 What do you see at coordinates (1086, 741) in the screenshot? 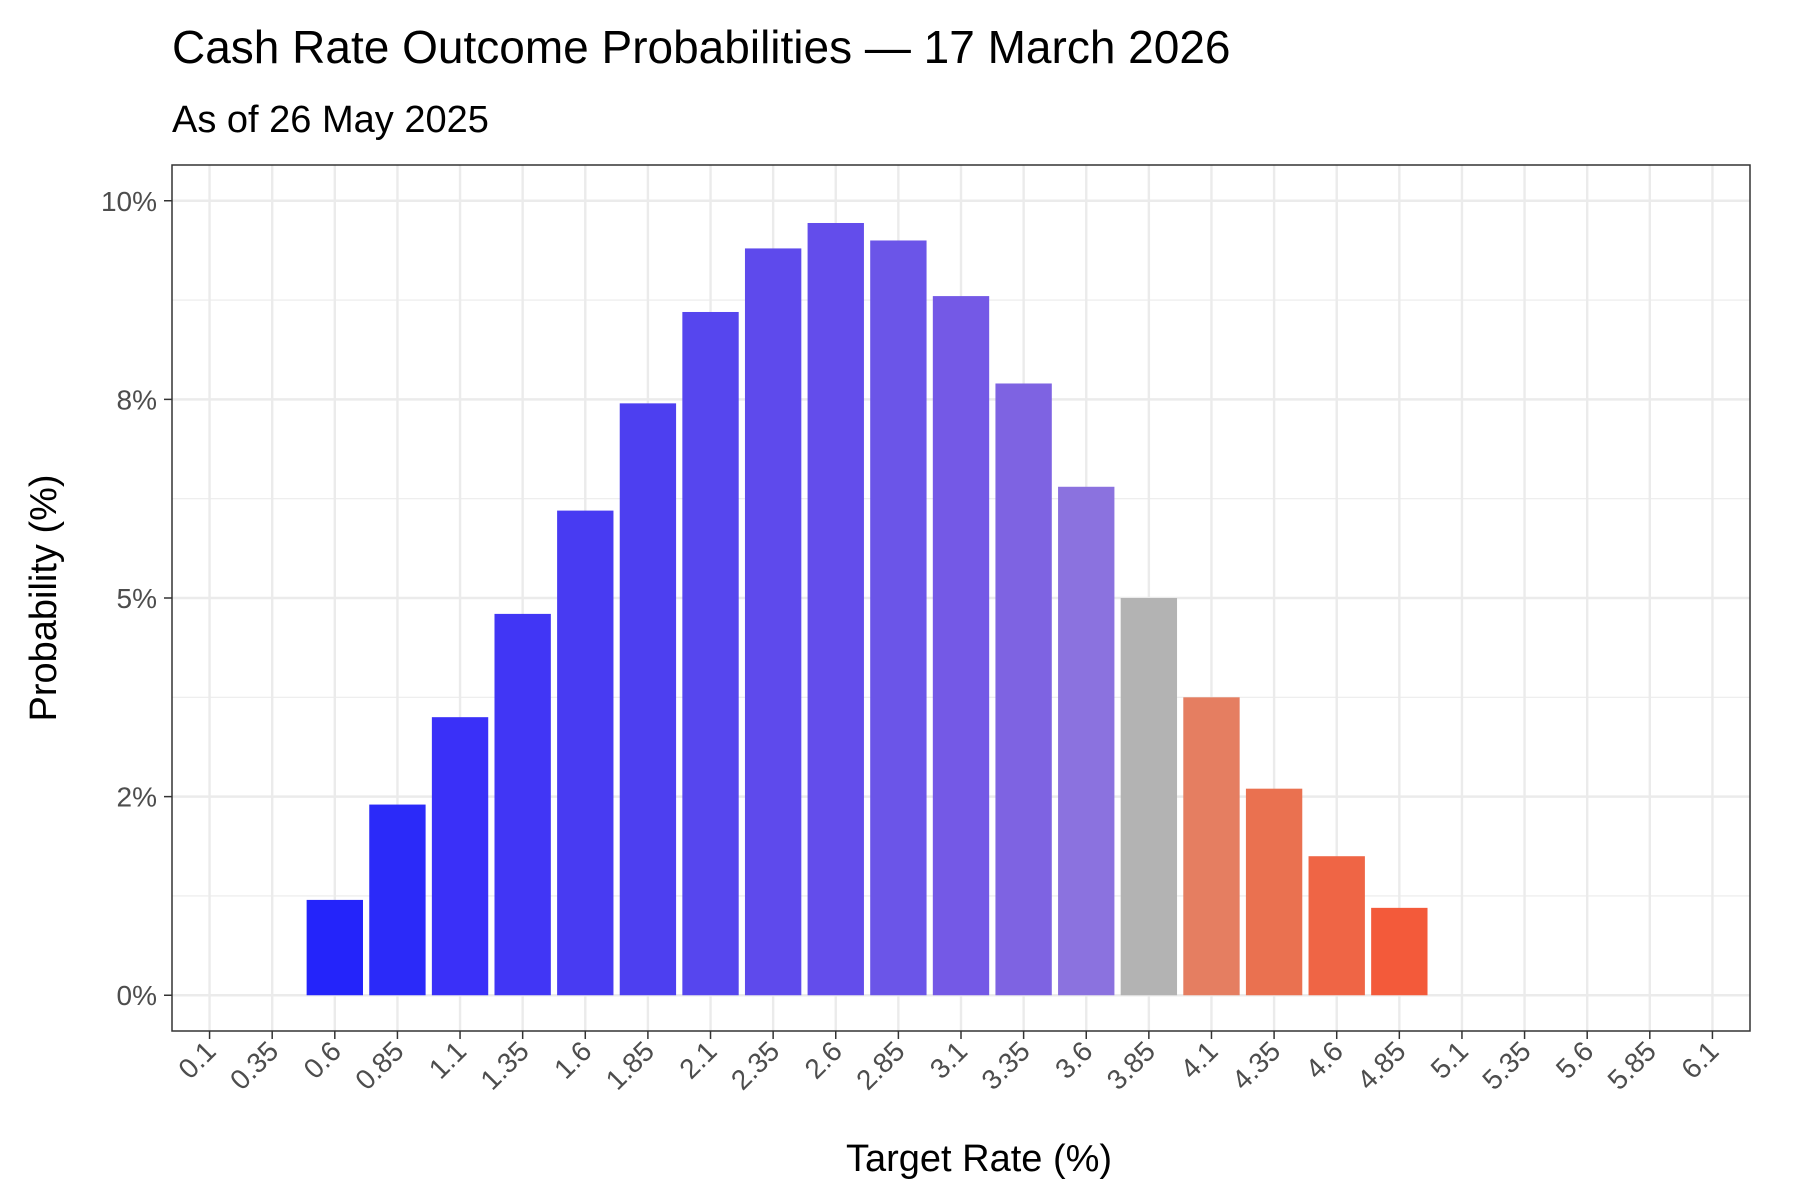
I see `bar-3.6` at bounding box center [1086, 741].